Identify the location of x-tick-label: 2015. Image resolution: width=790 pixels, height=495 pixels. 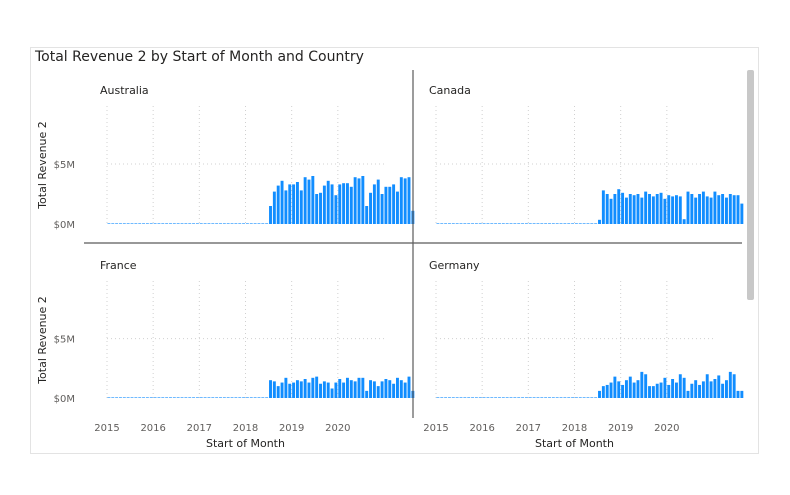
(106, 428).